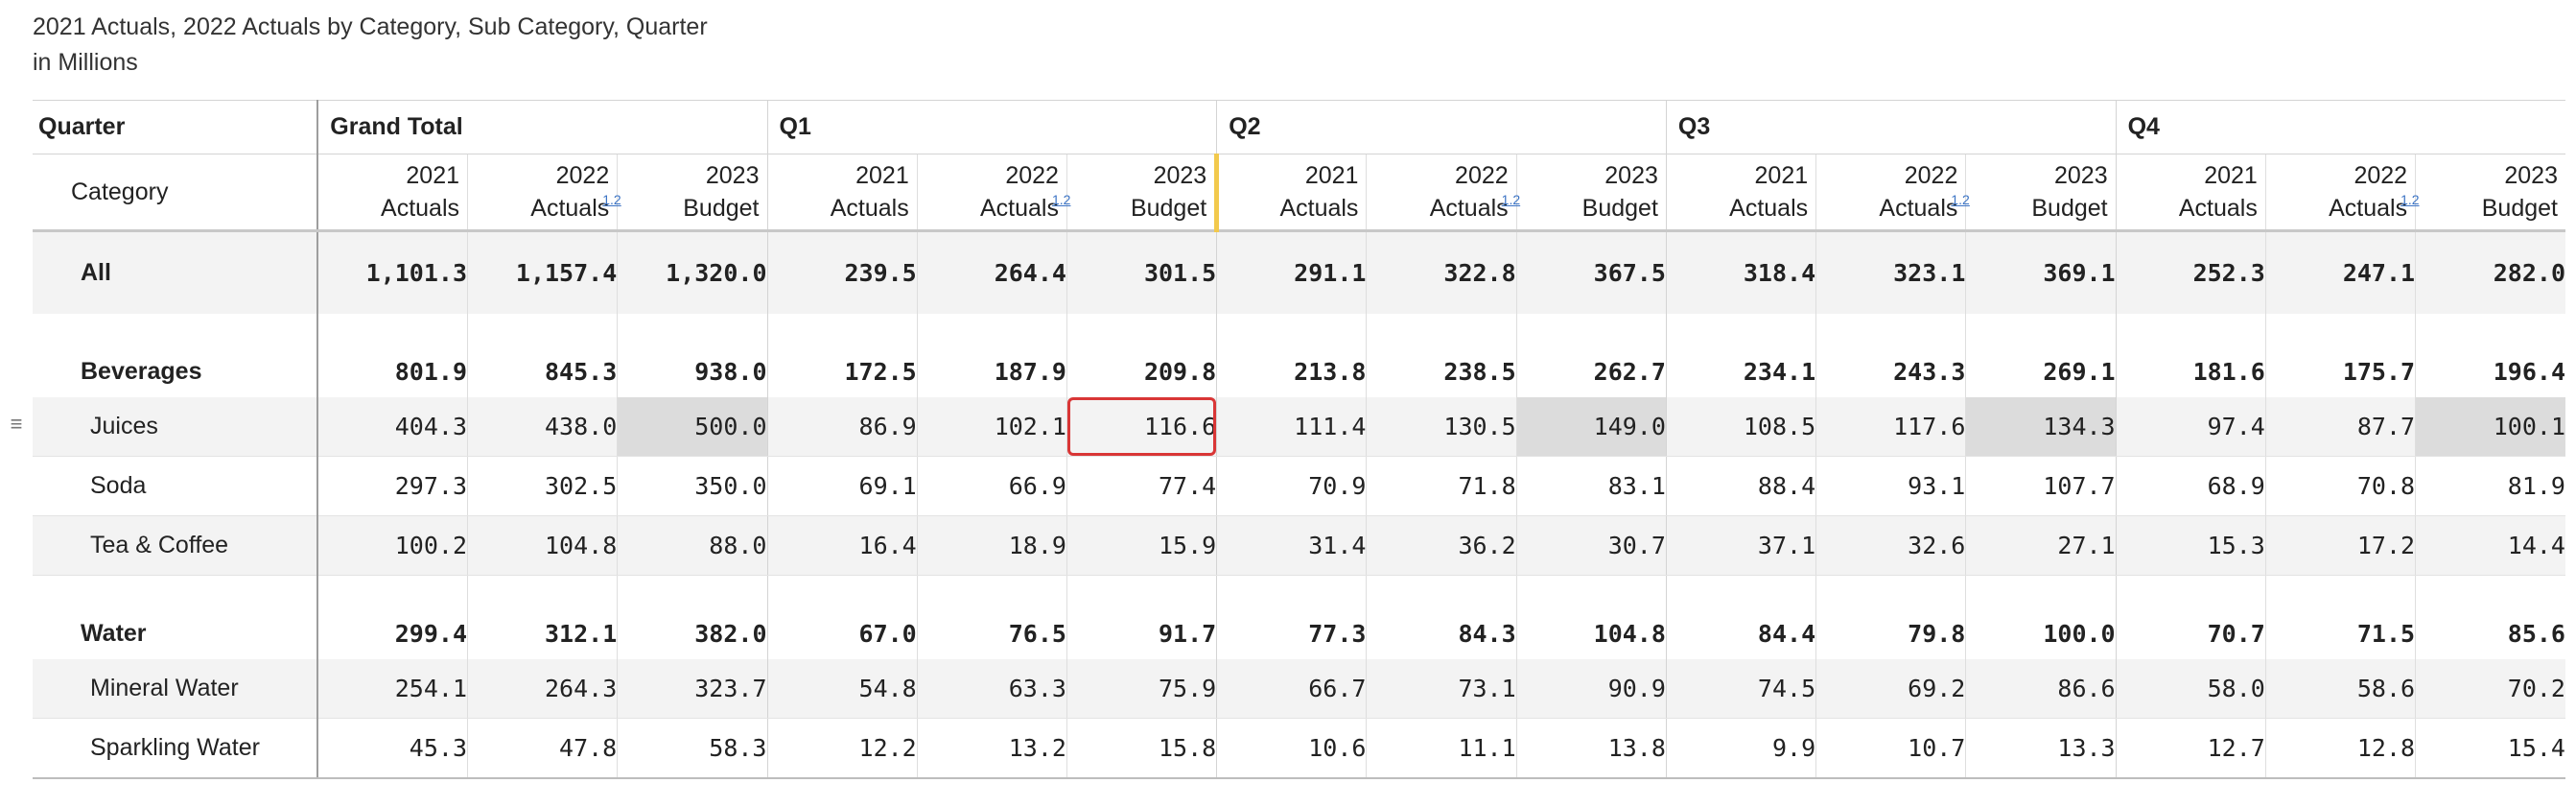 This screenshot has height=807, width=2576. Describe the element at coordinates (2490, 748) in the screenshot. I see `value-cell: 15.4` at that location.